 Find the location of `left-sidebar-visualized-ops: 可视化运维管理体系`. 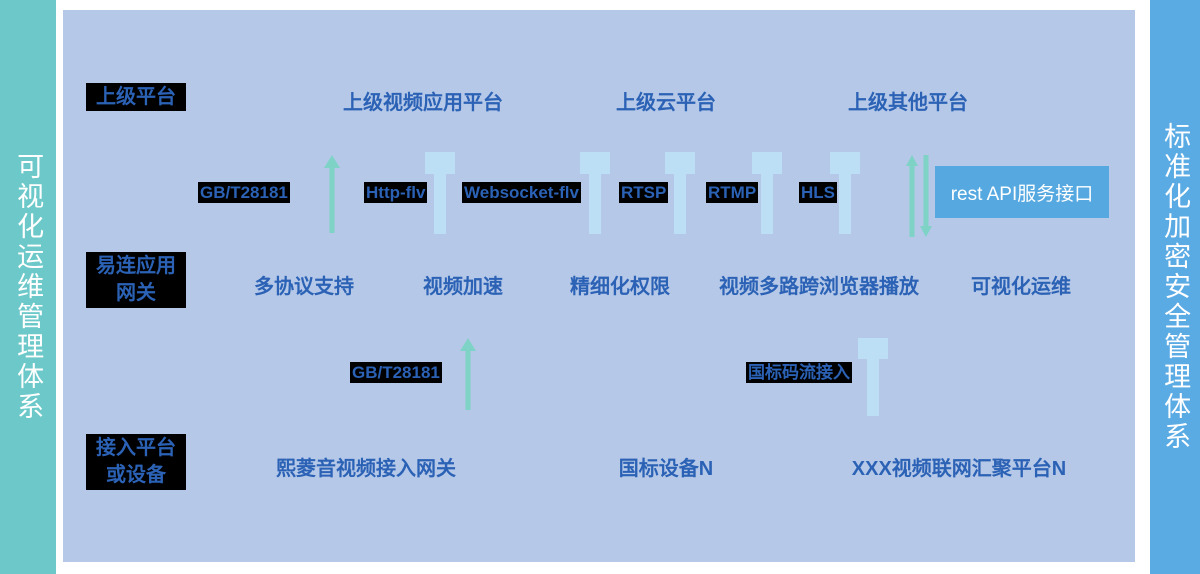

left-sidebar-visualized-ops: 可视化运维管理体系 is located at coordinates (28, 287).